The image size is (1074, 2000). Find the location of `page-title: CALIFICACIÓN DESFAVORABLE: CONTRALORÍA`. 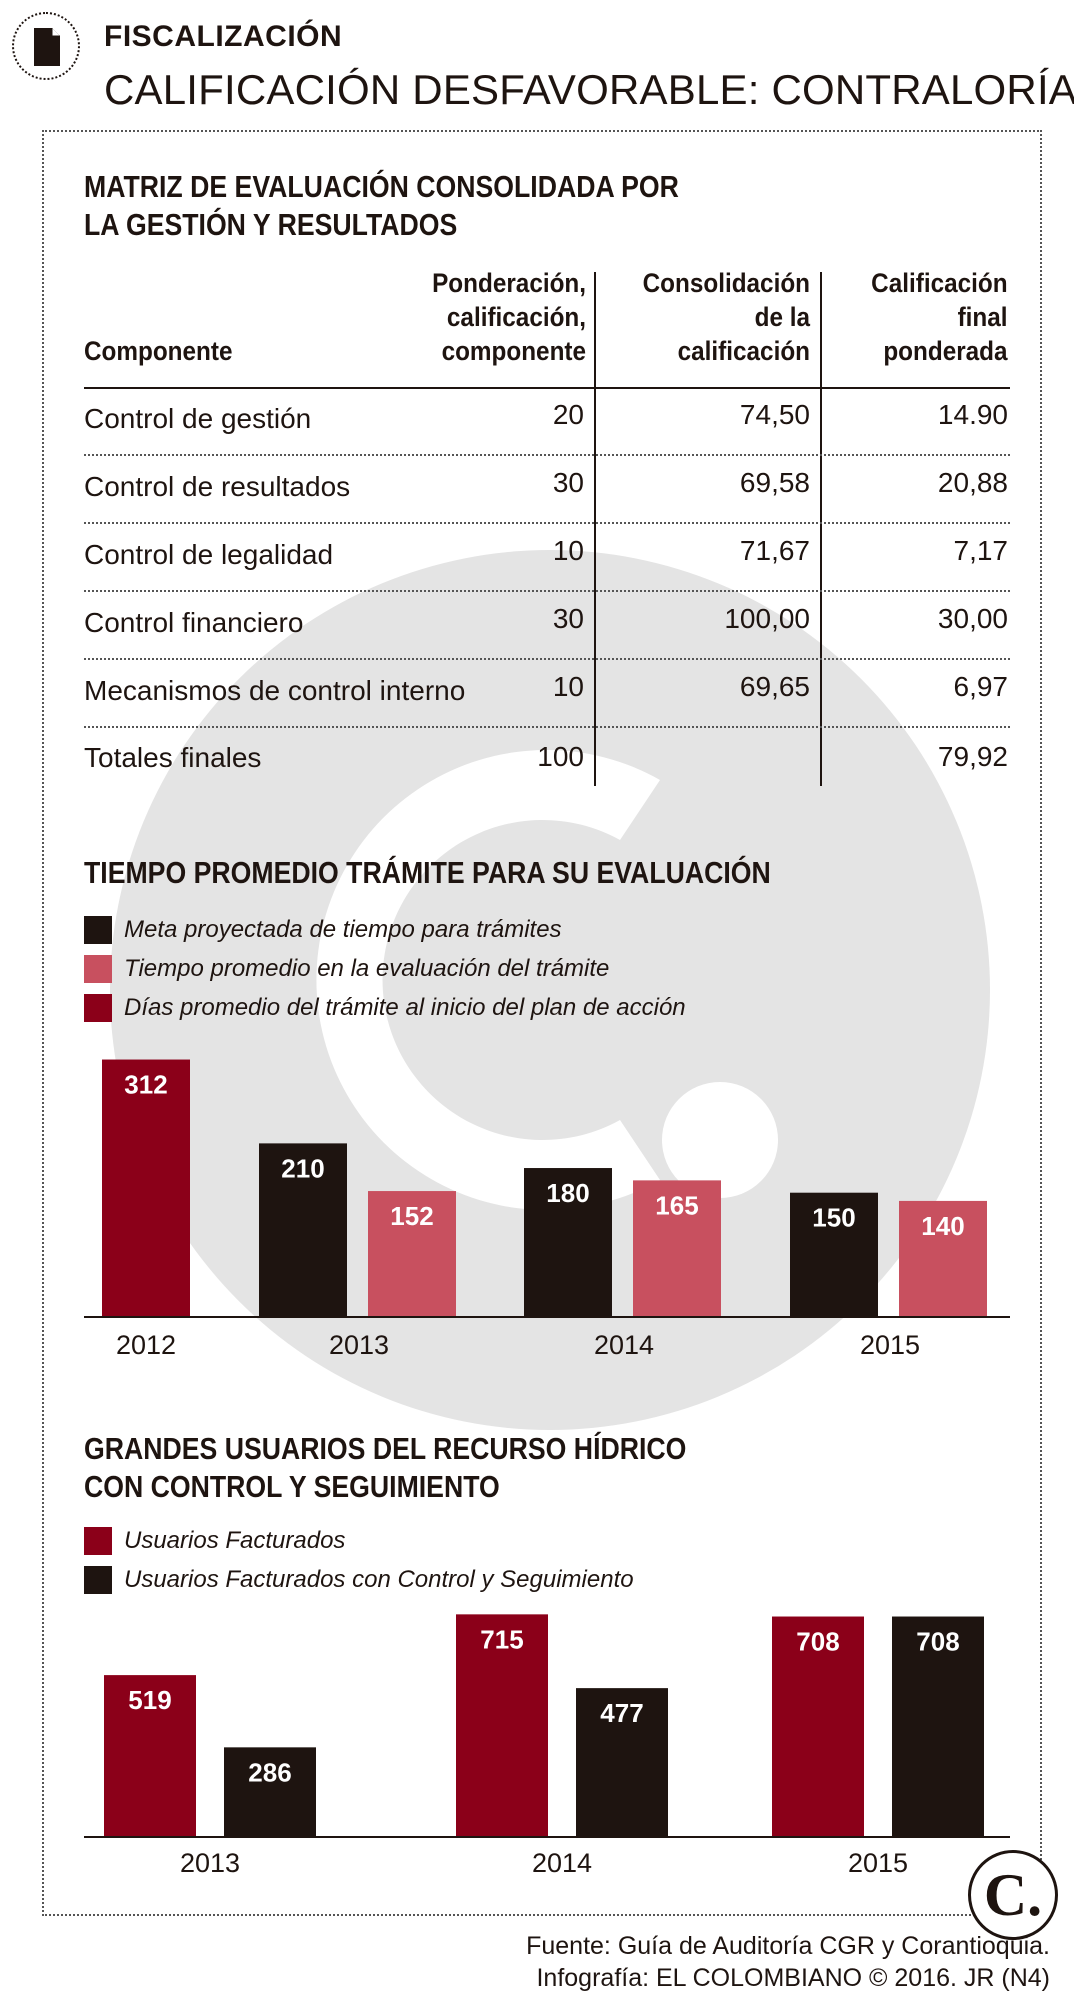

page-title: CALIFICACIÓN DESFAVORABLE: CONTRALORÍA is located at coordinates (589, 89).